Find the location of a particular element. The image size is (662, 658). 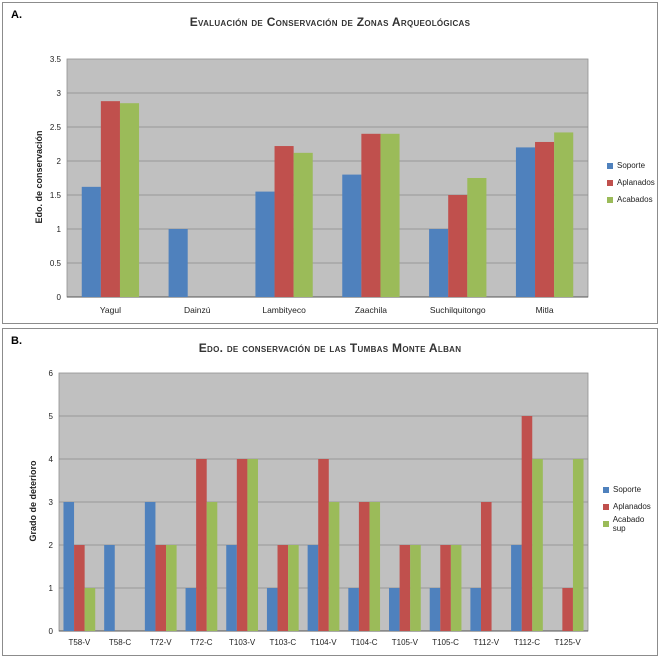

x-tick-label: Lambityeco is located at coordinates (284, 310).